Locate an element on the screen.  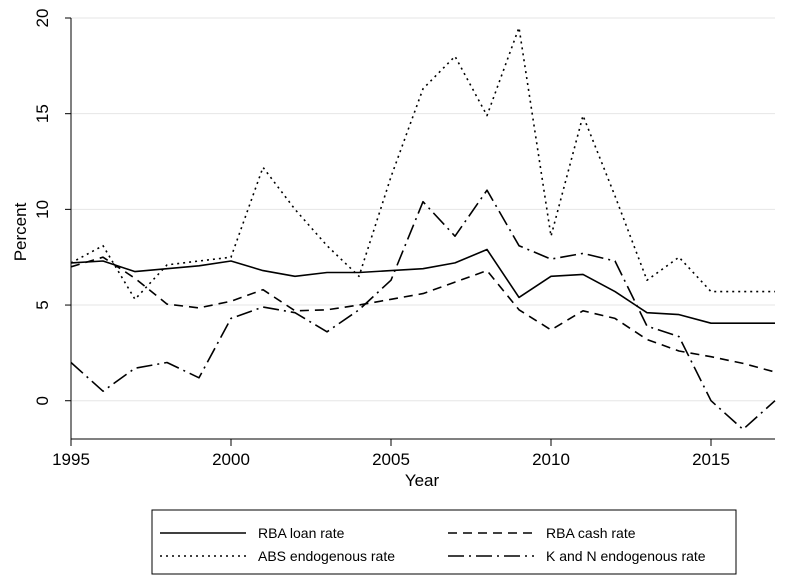
x-axis-ticks: 1995 2000 2005 2010 2015 is located at coordinates (391, 454).